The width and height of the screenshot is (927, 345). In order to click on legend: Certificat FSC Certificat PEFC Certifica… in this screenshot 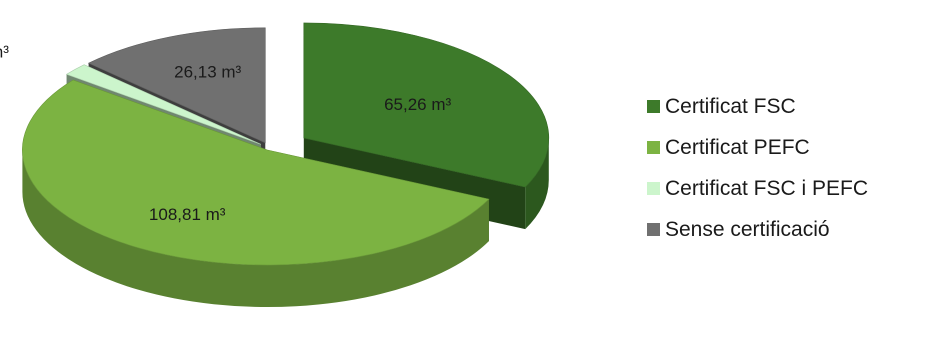, I will do `click(757, 168)`.